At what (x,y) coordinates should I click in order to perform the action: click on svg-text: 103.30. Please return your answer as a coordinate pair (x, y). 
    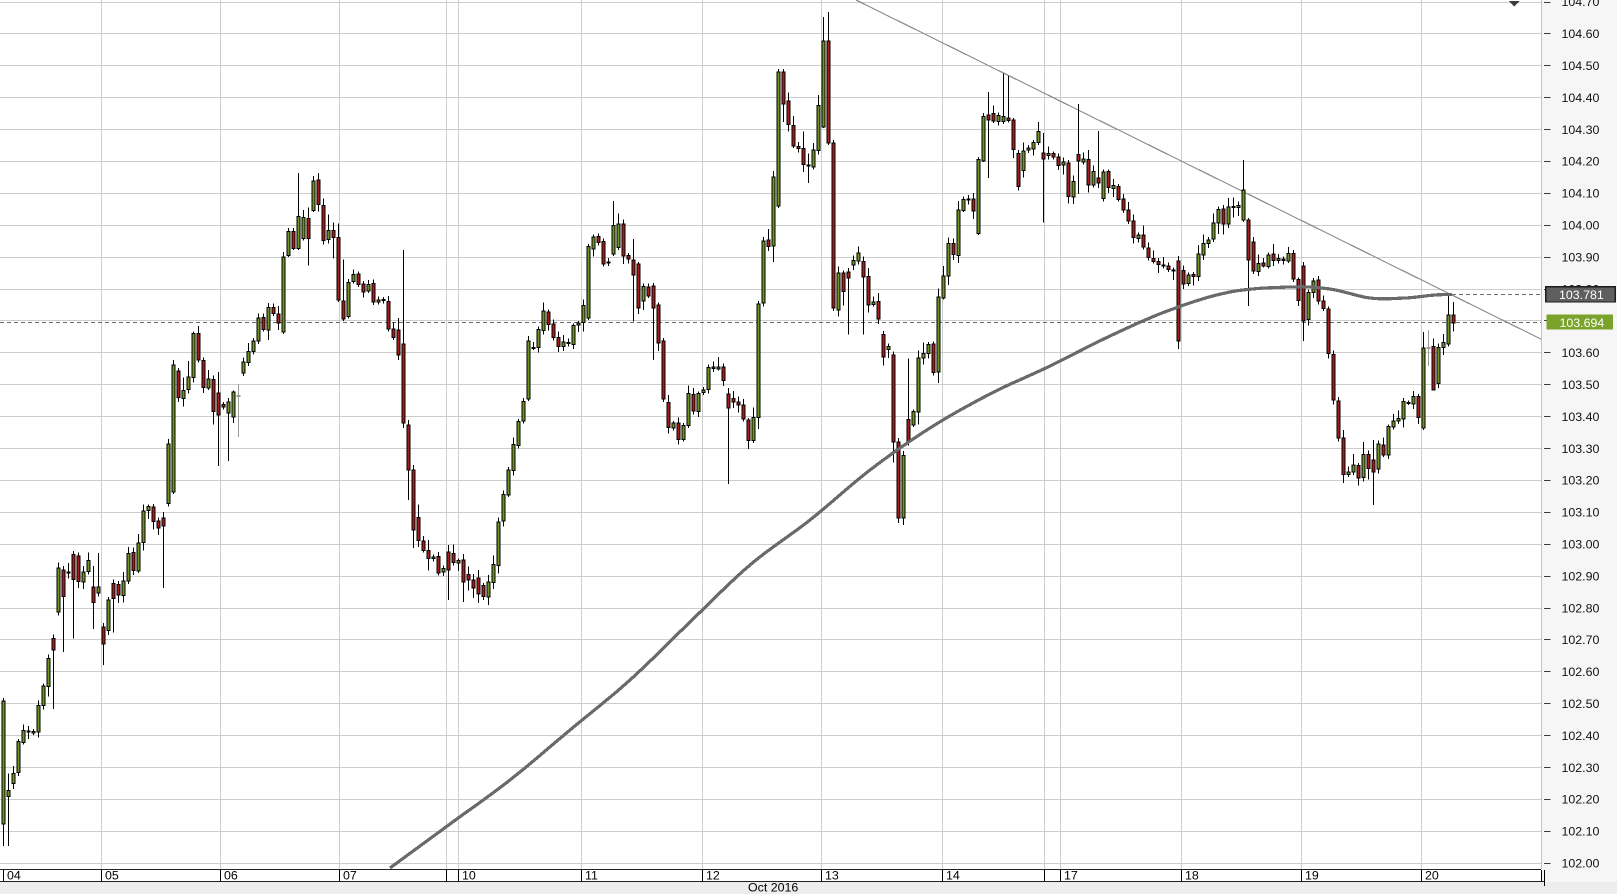
    Looking at the image, I should click on (1581, 449).